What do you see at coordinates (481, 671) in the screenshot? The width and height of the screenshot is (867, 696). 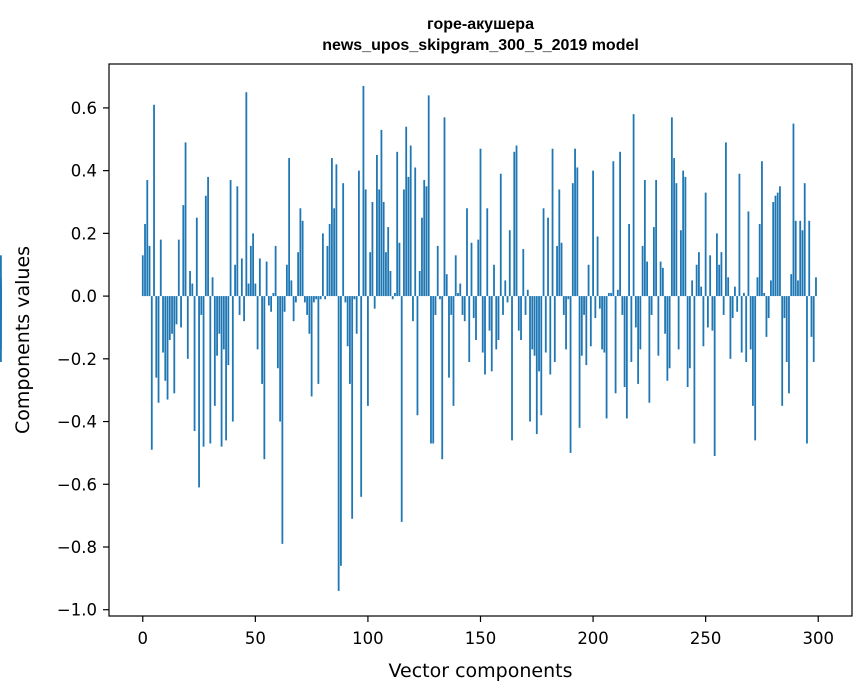 I see `x-axis-label: Vector components` at bounding box center [481, 671].